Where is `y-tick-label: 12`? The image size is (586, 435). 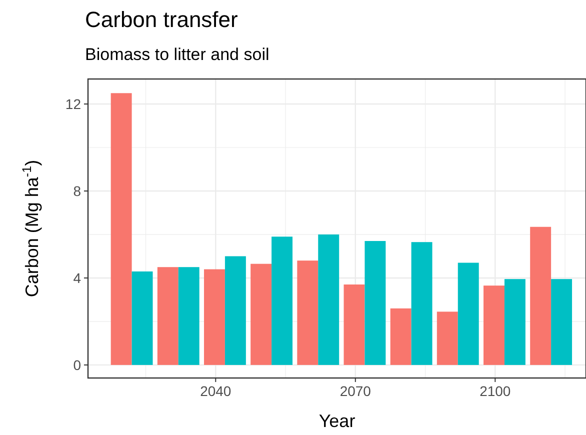 y-tick-label: 12 is located at coordinates (73, 104).